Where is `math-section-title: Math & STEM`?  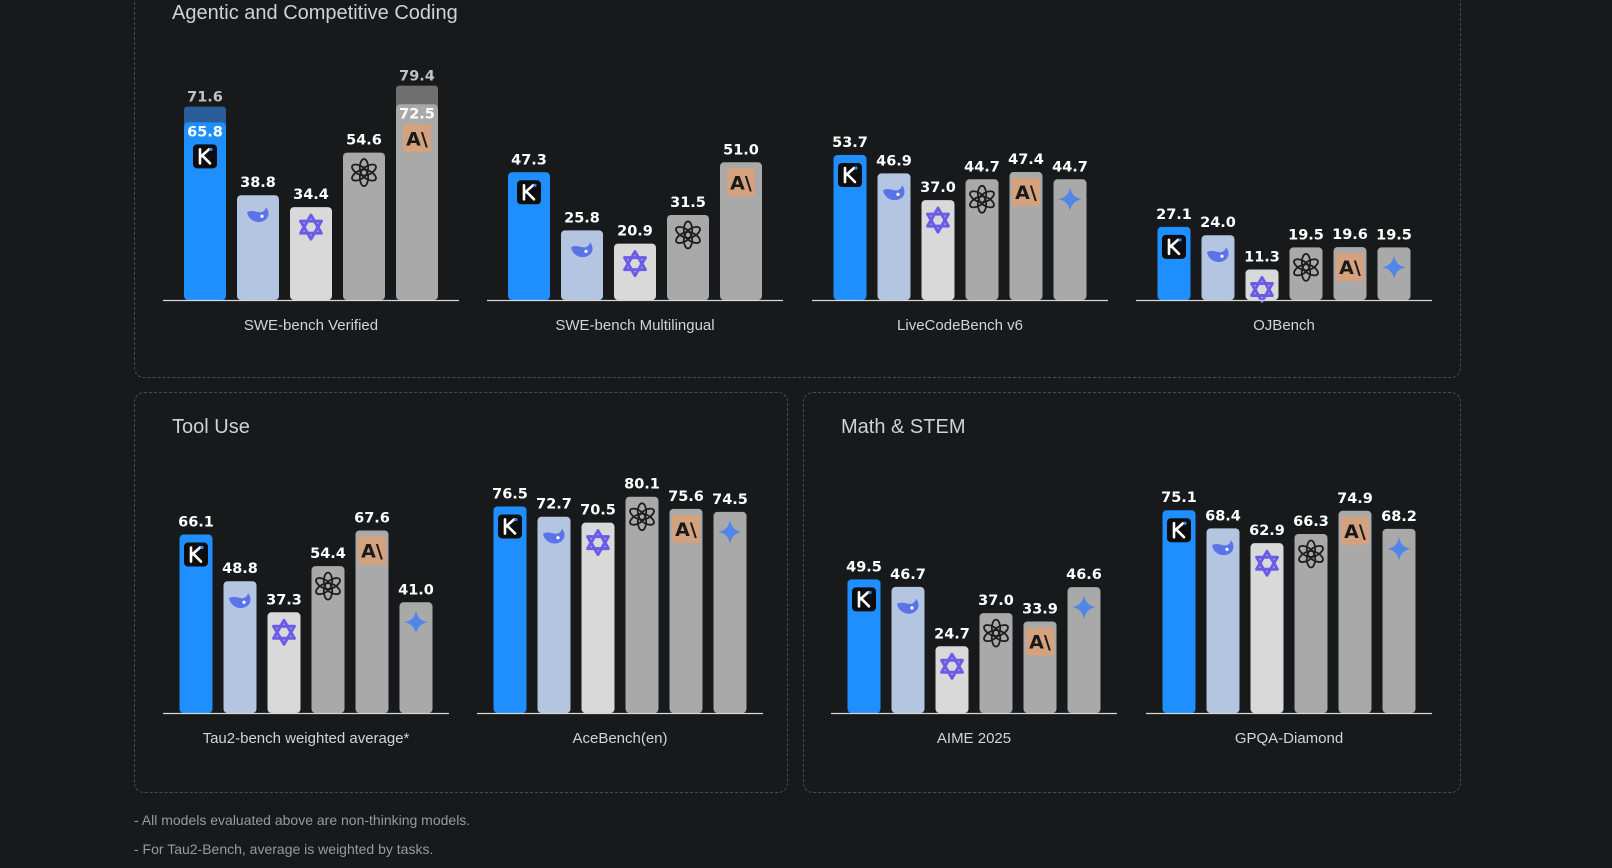
math-section-title: Math & STEM is located at coordinates (903, 427).